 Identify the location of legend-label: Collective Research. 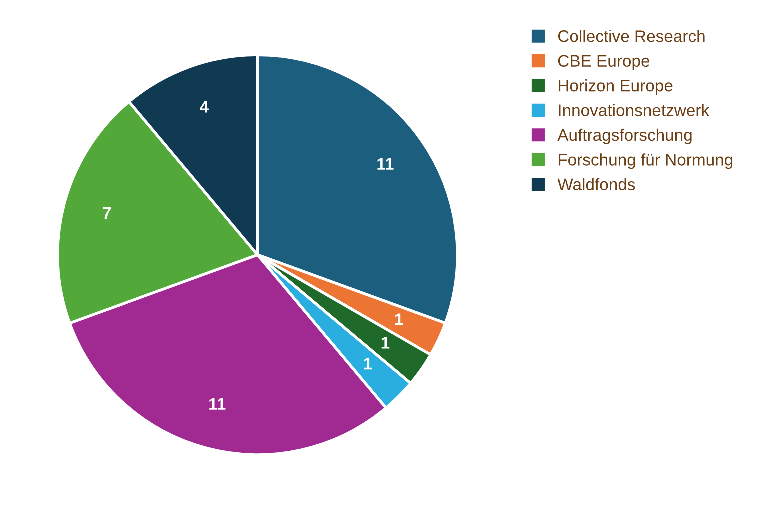
(631, 36).